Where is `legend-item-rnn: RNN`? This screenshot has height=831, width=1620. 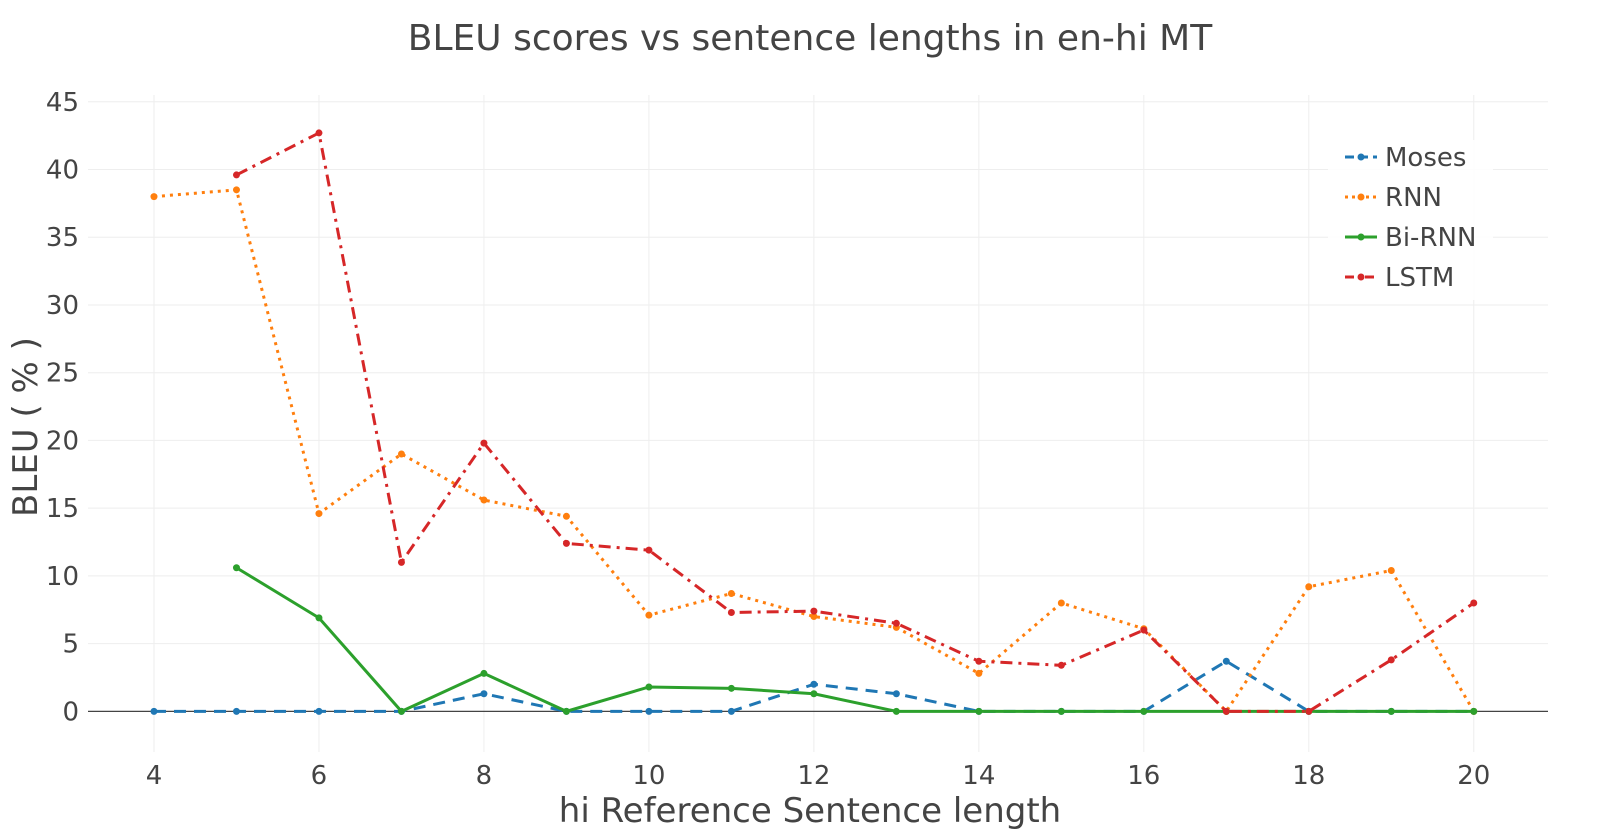
legend-item-rnn: RNN is located at coordinates (1393, 198).